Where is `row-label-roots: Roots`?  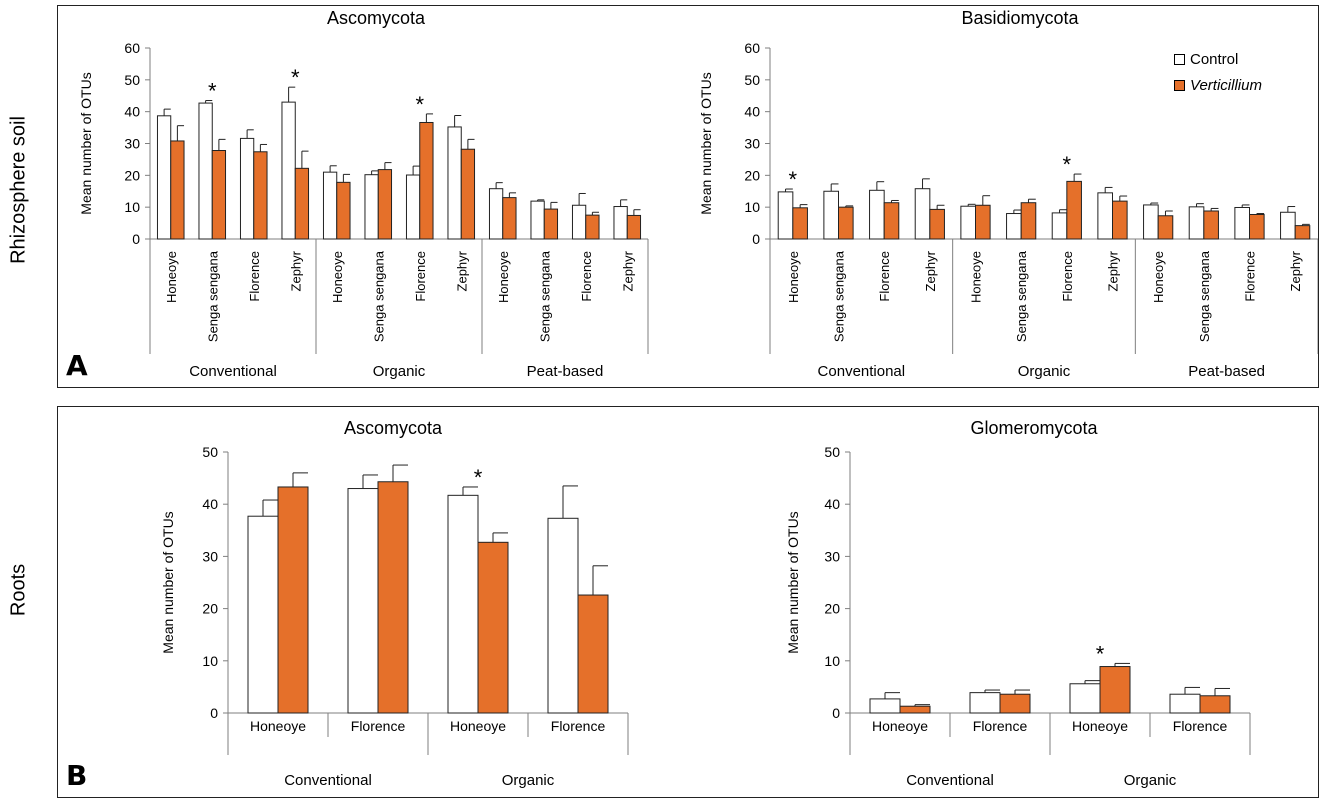
row-label-roots: Roots is located at coordinates (18, 590).